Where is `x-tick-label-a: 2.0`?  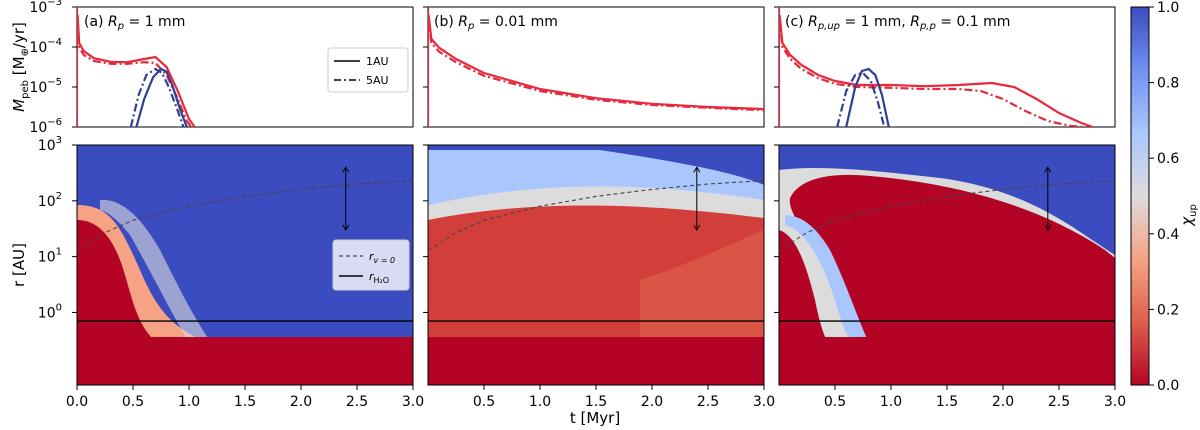 x-tick-label-a: 2.0 is located at coordinates (301, 402).